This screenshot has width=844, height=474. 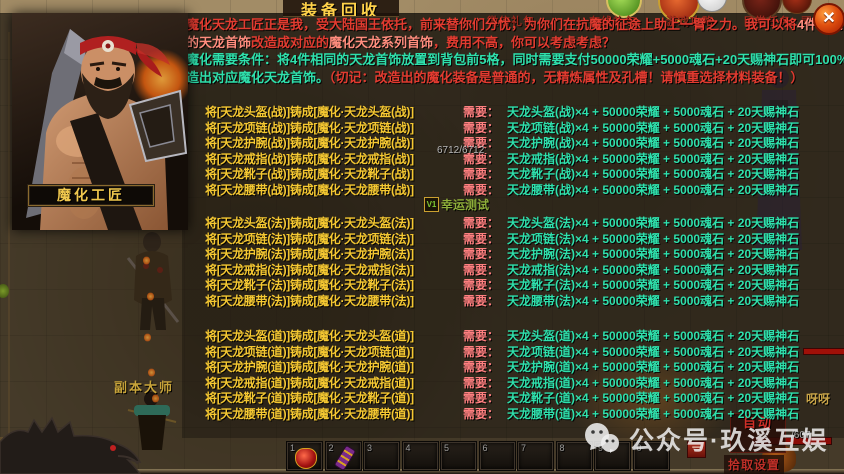 What do you see at coordinates (309, 158) in the screenshot?
I see `conversion-option-link: 将[天龙戒指(战)]铸成[魔化·天龙戒指(战)]` at bounding box center [309, 158].